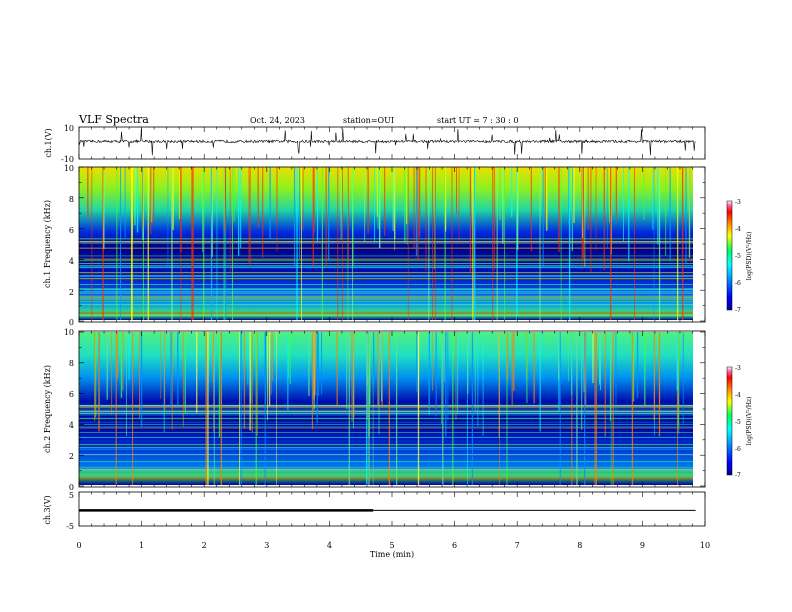 This screenshot has width=792, height=612. What do you see at coordinates (47, 509) in the screenshot?
I see `waveform-ch3-ylabel: ch.3(V)` at bounding box center [47, 509].